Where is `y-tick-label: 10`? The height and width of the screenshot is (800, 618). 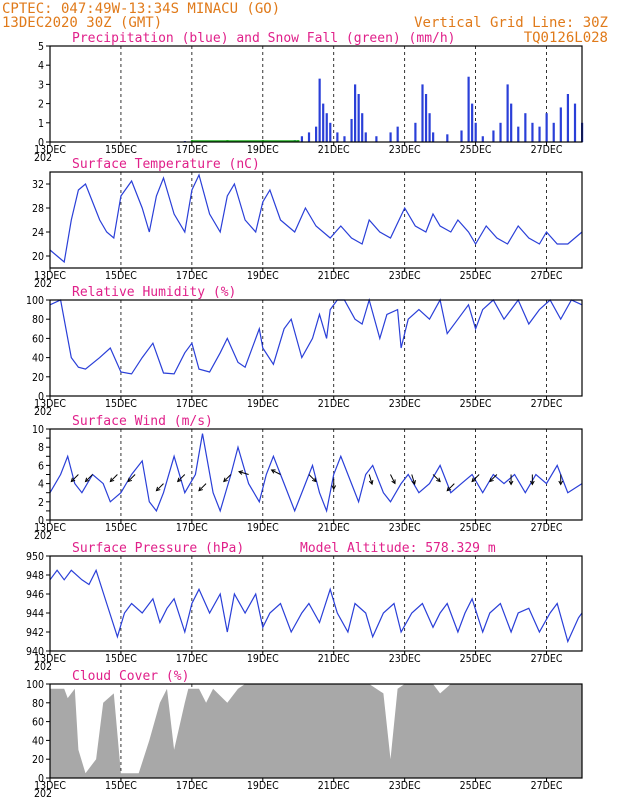 y-tick-label: 10 is located at coordinates (38, 430).